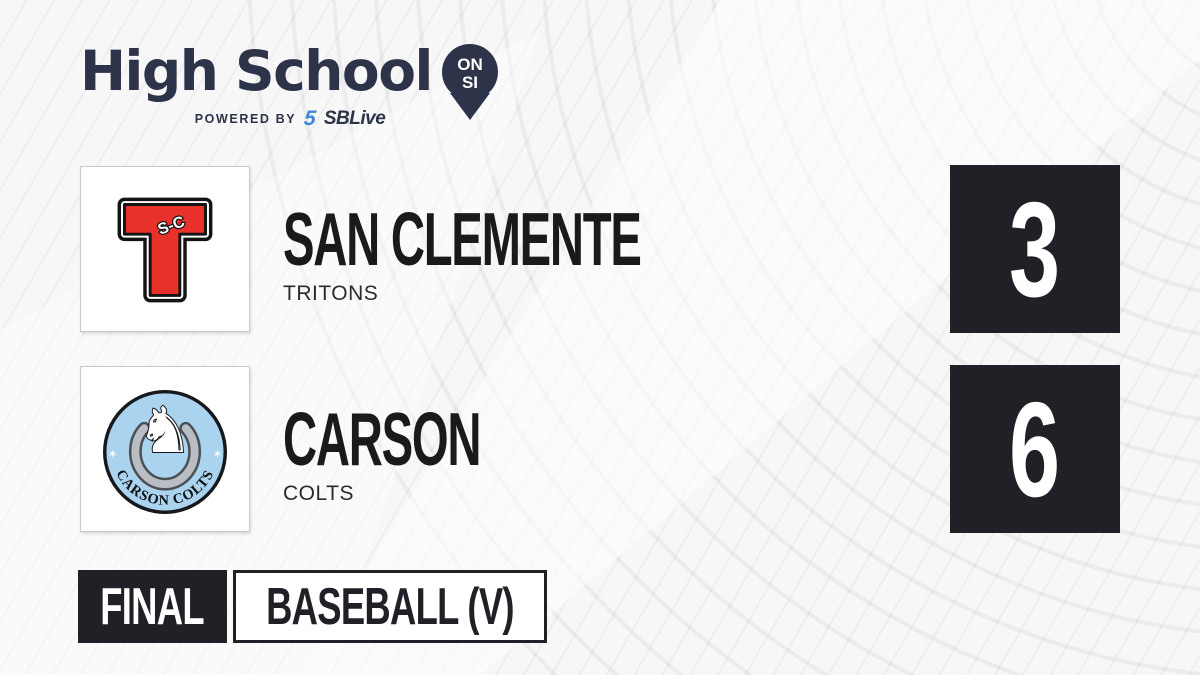 The width and height of the screenshot is (1200, 675). What do you see at coordinates (113, 454) in the screenshot?
I see `star-icon-left: ✶` at bounding box center [113, 454].